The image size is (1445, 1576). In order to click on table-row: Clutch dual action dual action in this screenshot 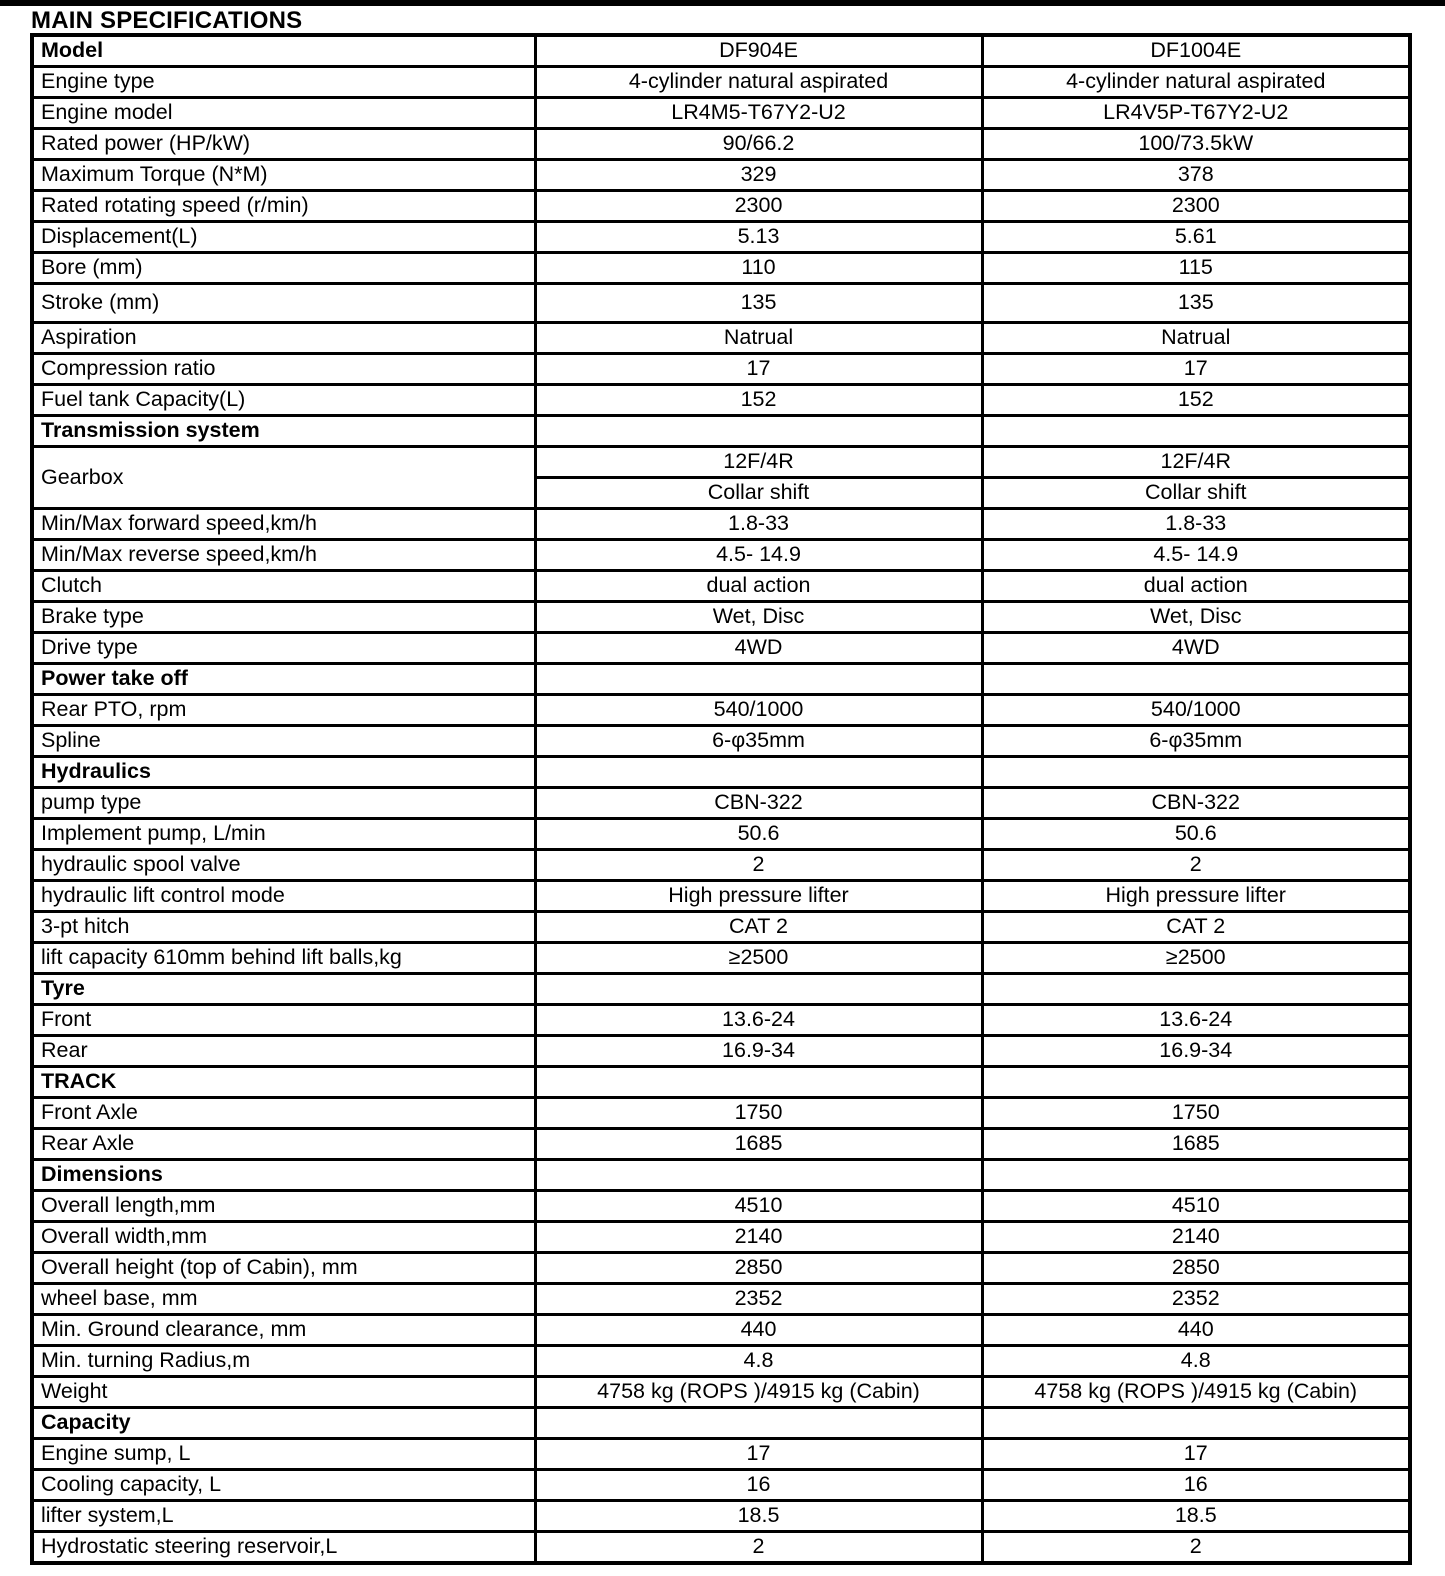, I will do `click(721, 586)`.